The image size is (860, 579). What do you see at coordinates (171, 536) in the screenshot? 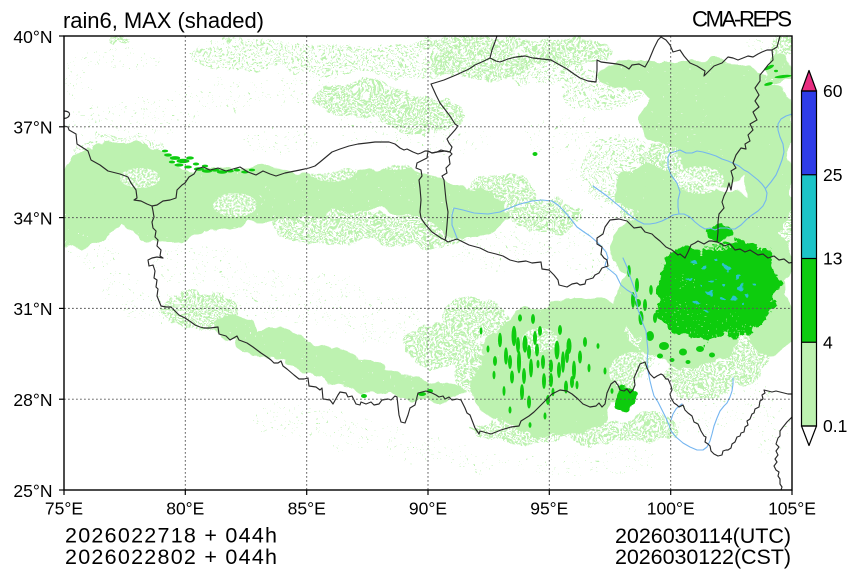
I see `svg-text: 2026022718 + 044h` at bounding box center [171, 536].